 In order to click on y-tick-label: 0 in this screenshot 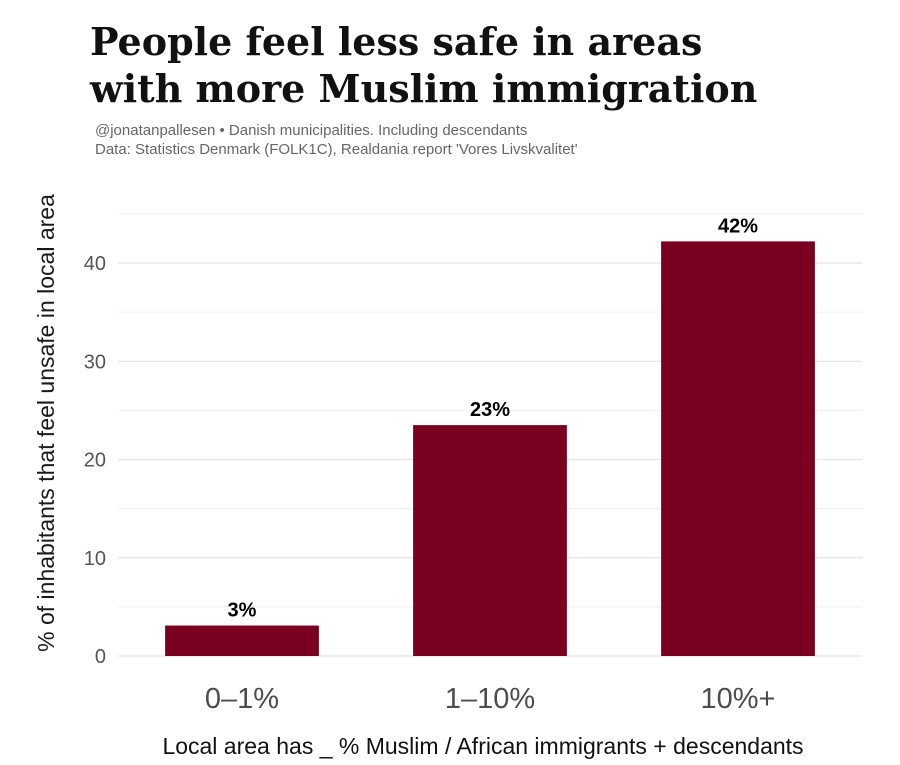, I will do `click(100, 657)`.